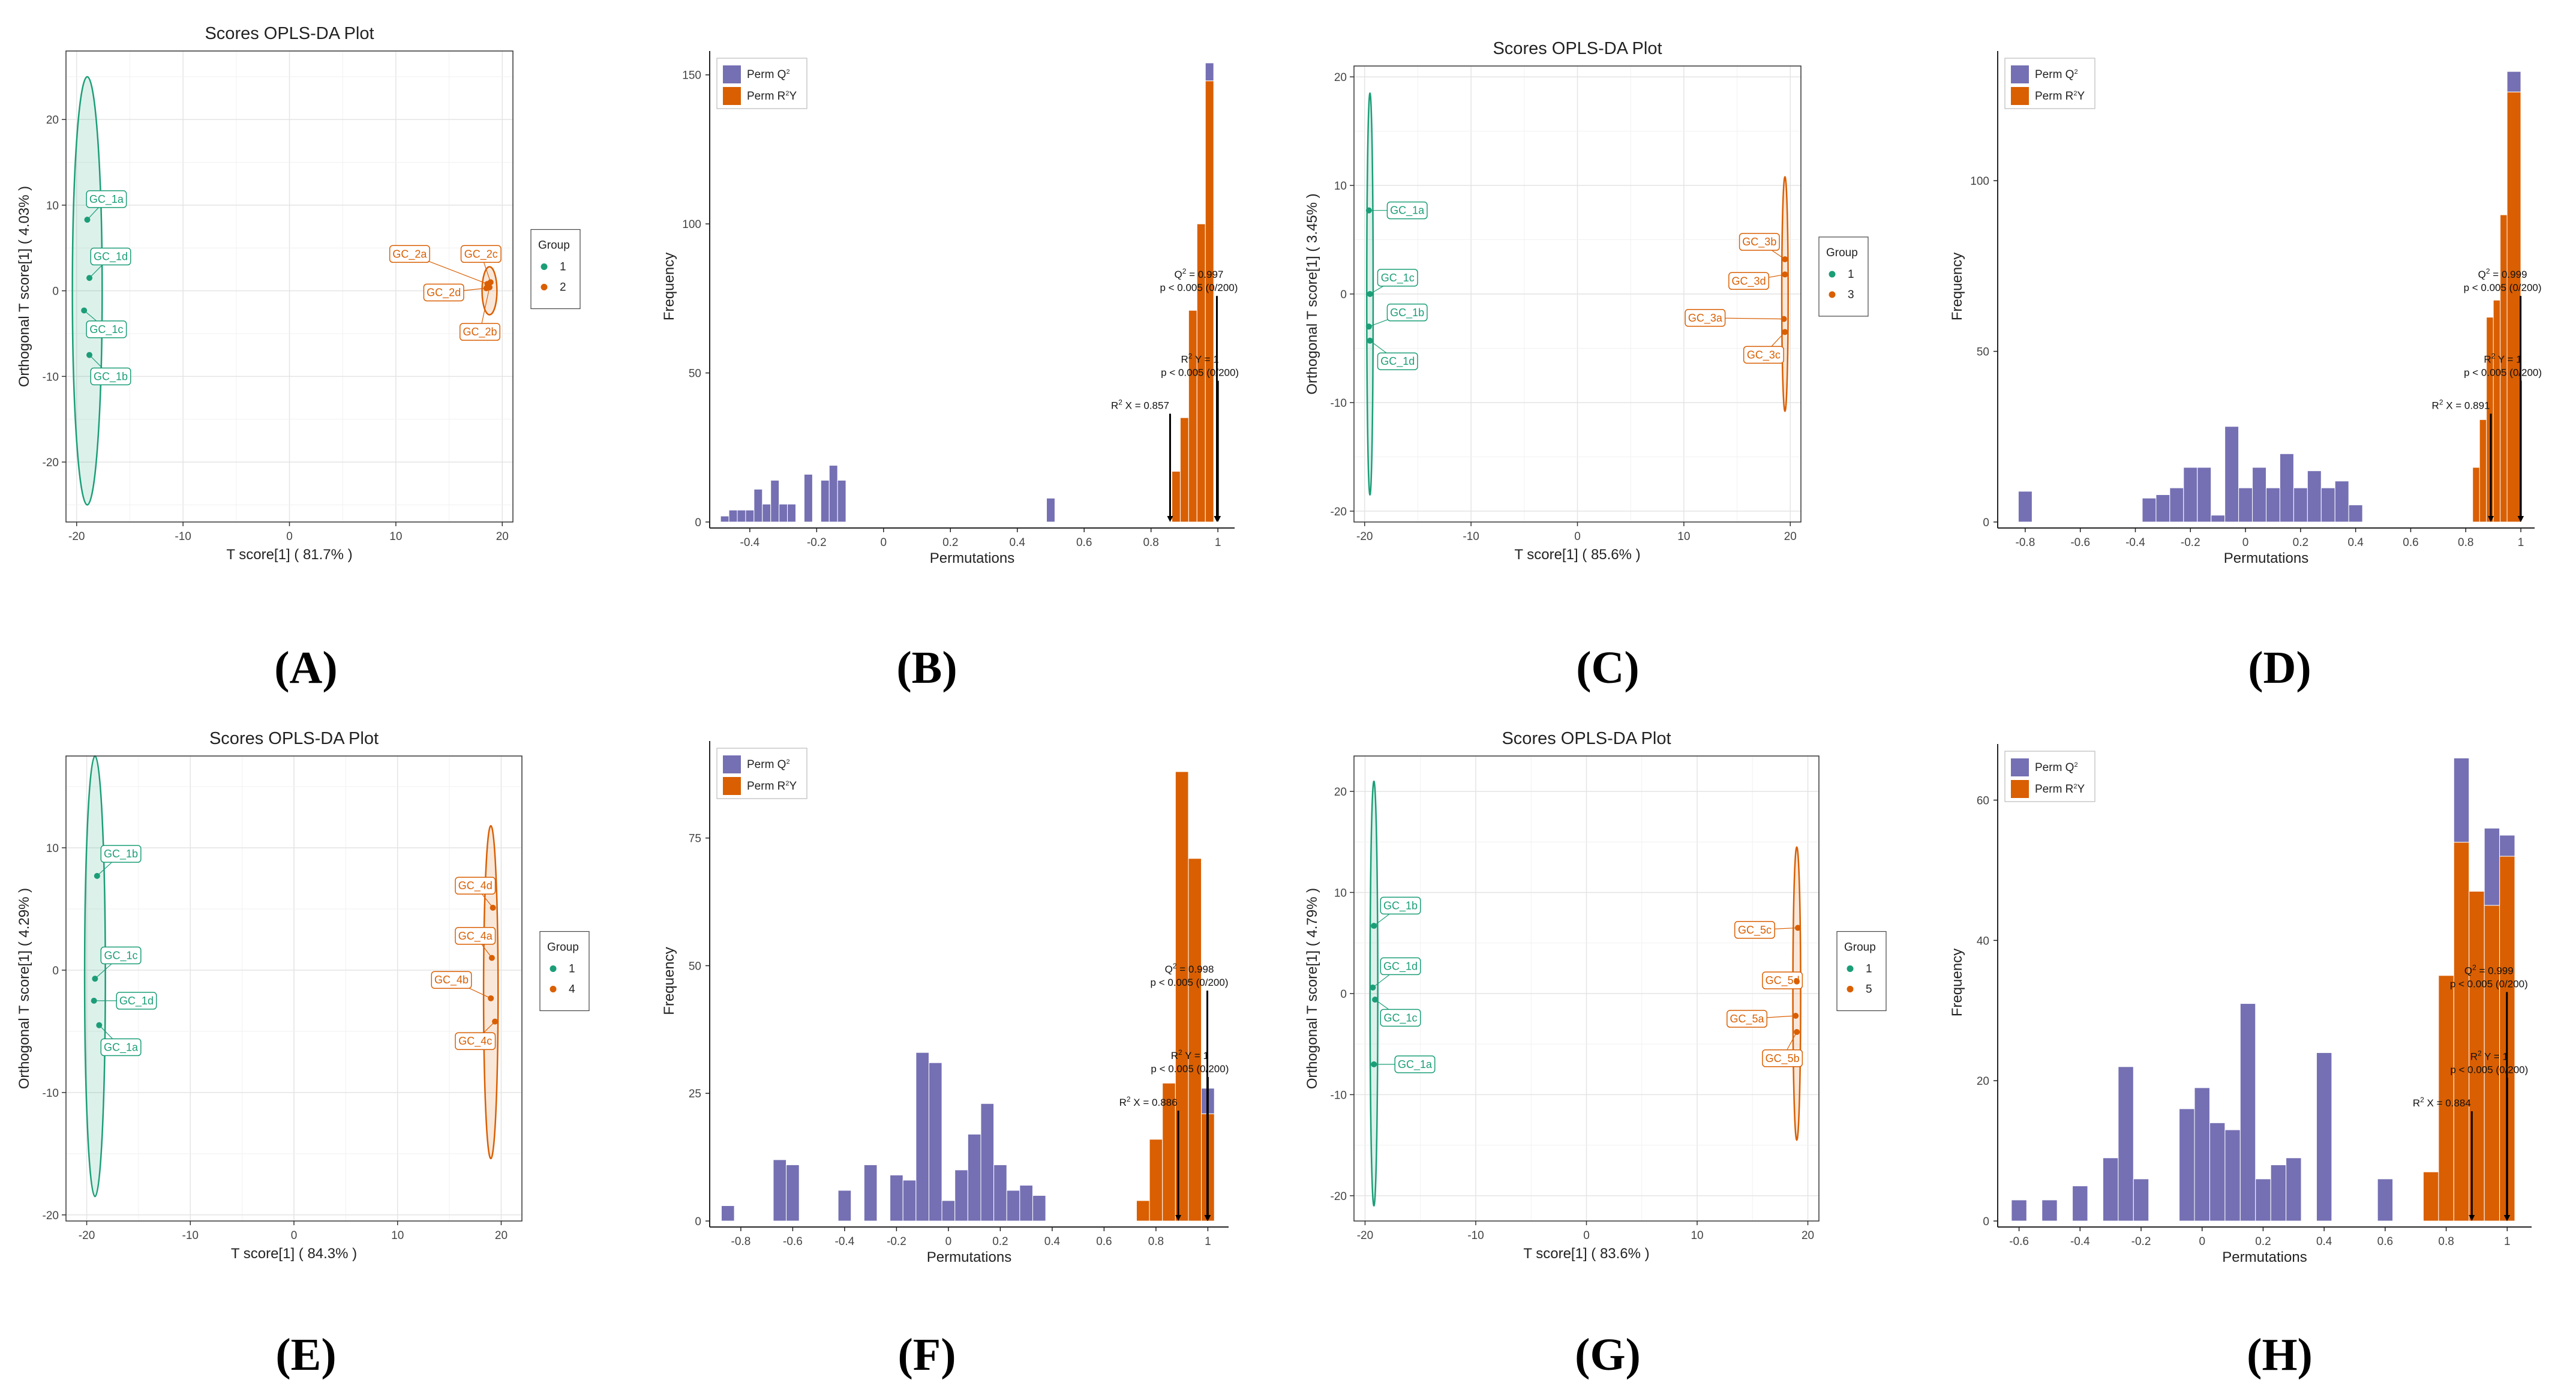  What do you see at coordinates (768, 764) in the screenshot?
I see `legend-label: Perm Q2` at bounding box center [768, 764].